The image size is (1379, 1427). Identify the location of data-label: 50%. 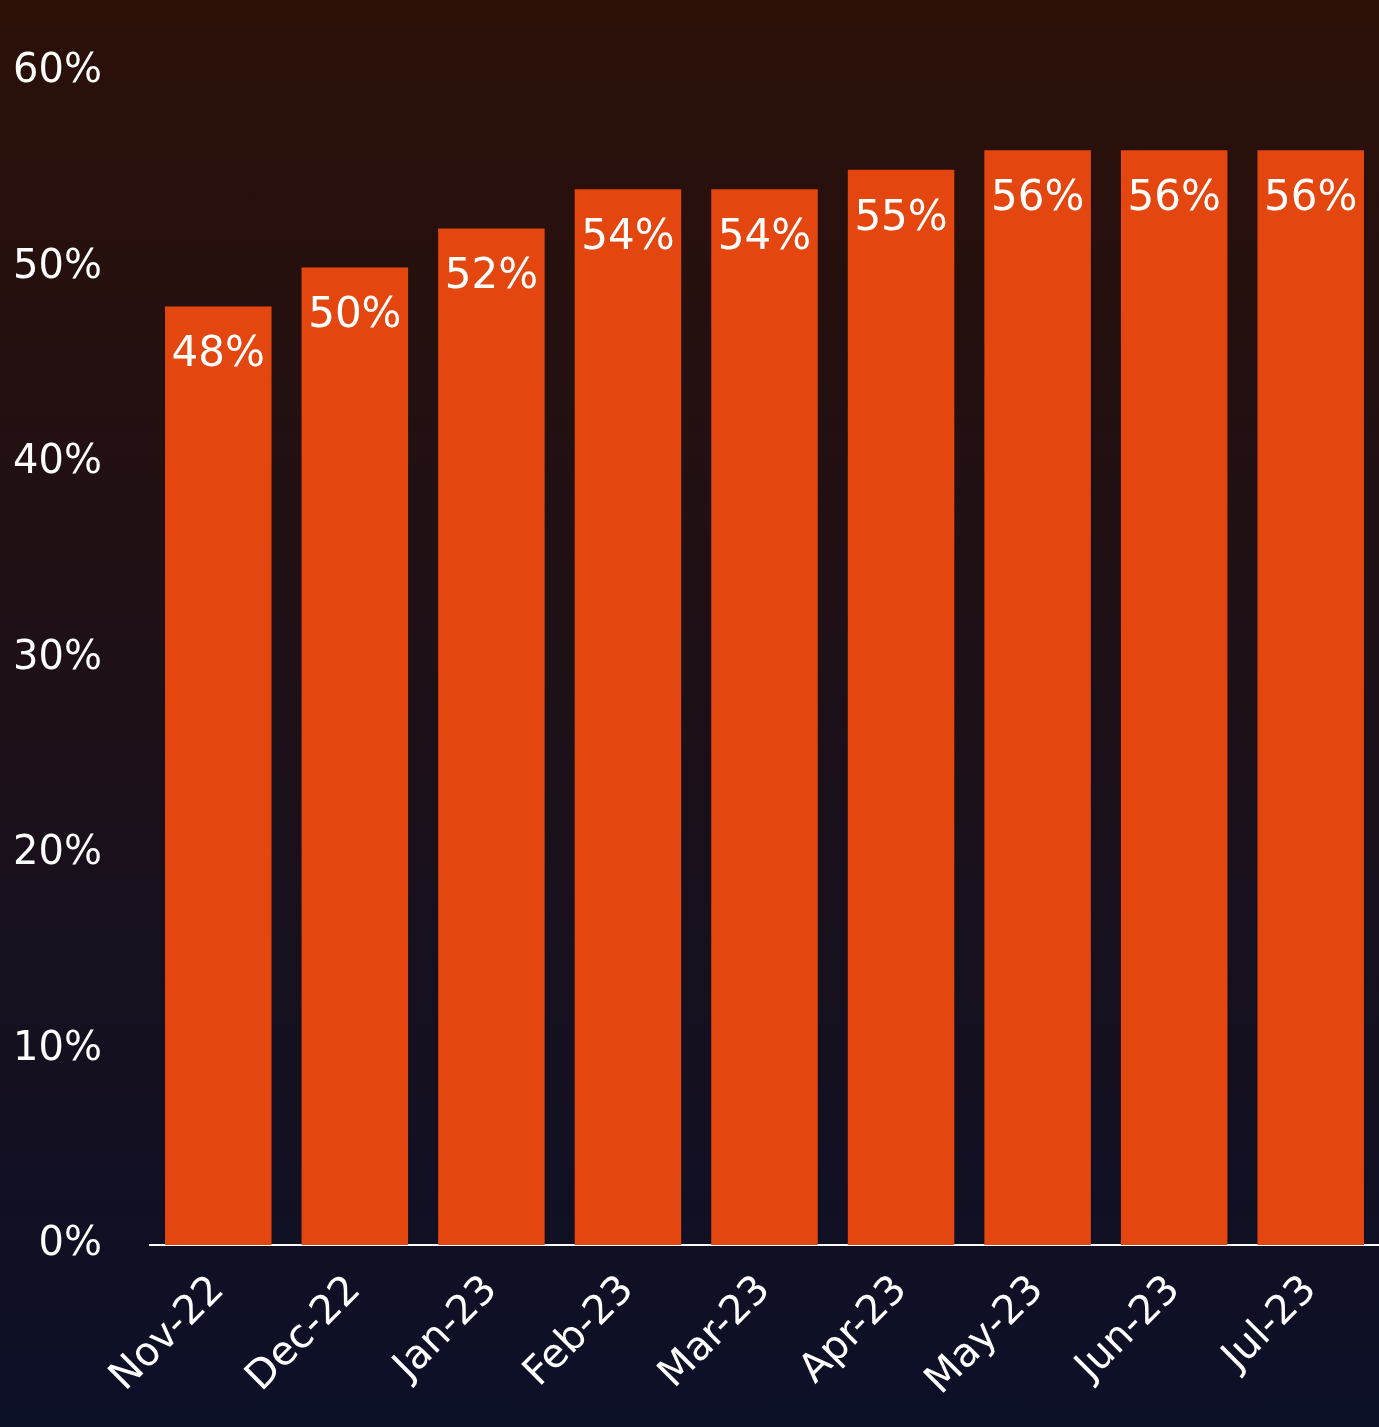
(355, 313).